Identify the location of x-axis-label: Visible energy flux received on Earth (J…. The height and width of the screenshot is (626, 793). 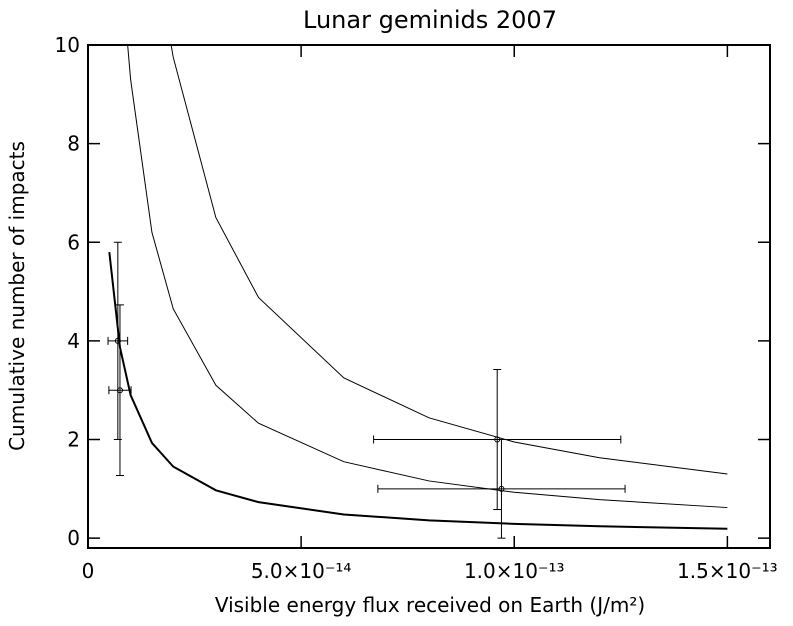
(430, 605).